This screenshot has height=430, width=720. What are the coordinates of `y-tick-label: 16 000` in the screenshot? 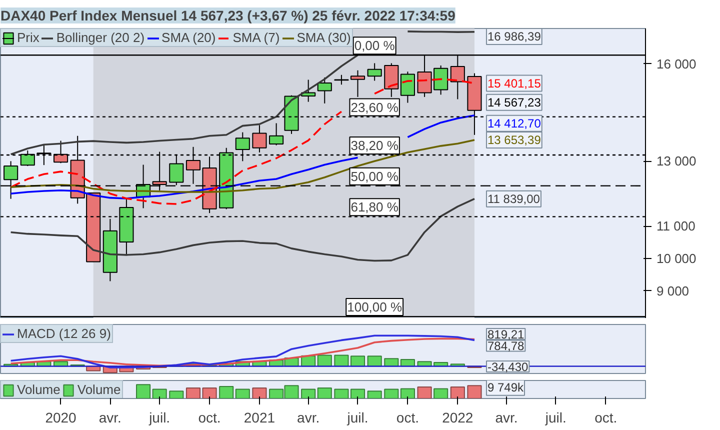 It's located at (676, 64).